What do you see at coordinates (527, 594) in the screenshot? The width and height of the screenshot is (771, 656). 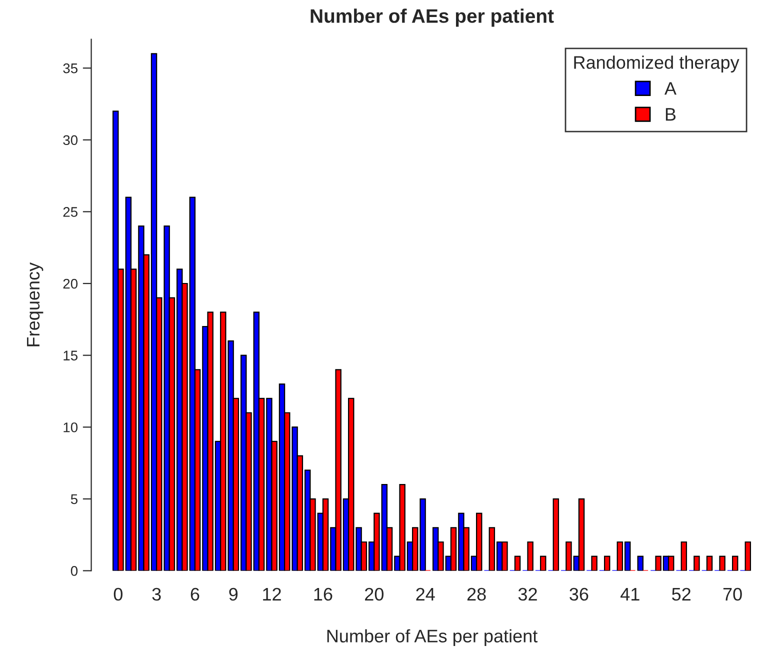 I see `x-tick-label: 32` at bounding box center [527, 594].